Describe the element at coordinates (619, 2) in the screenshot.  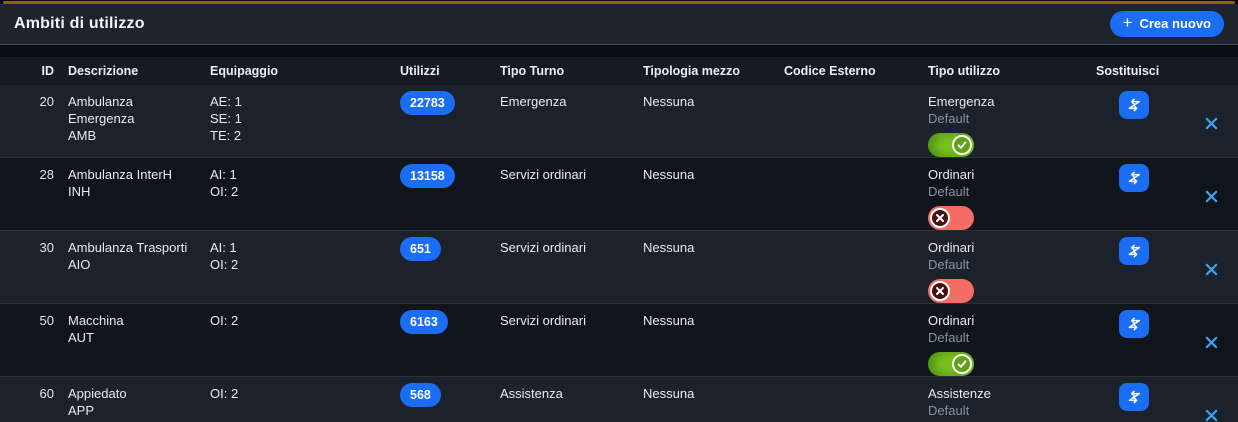
I see `top-accent-bar` at that location.